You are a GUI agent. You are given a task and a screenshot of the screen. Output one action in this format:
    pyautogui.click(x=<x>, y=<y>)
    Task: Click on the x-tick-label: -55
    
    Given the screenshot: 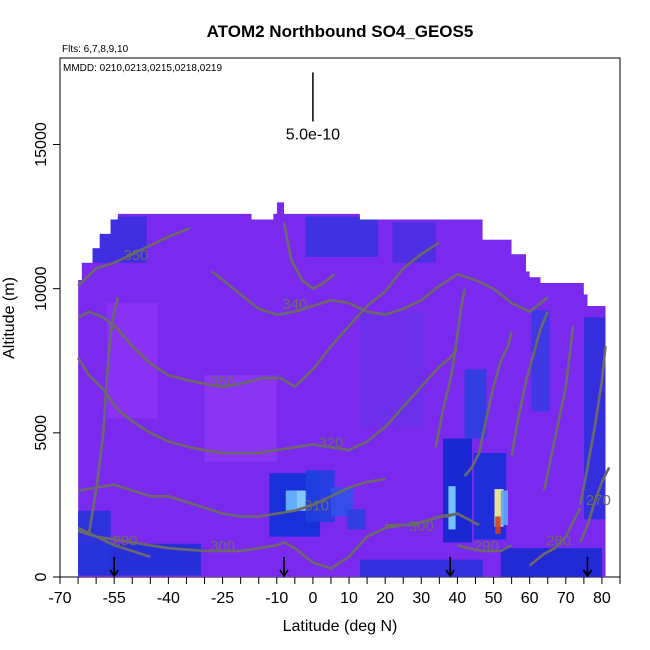 What is the action you would take?
    pyautogui.click(x=114, y=598)
    